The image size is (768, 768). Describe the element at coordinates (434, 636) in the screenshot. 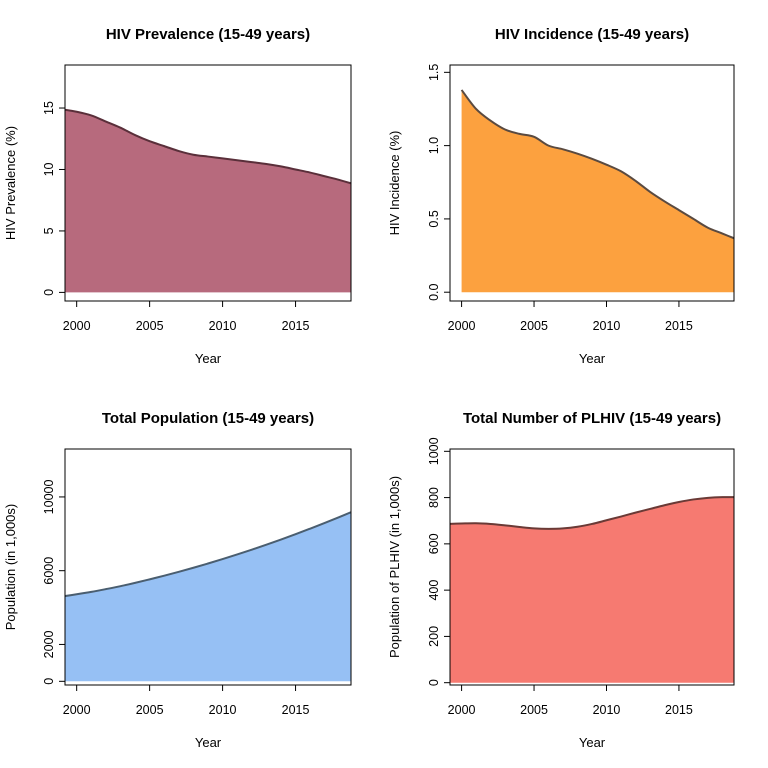

I see `y-tick-label: 200` at that location.